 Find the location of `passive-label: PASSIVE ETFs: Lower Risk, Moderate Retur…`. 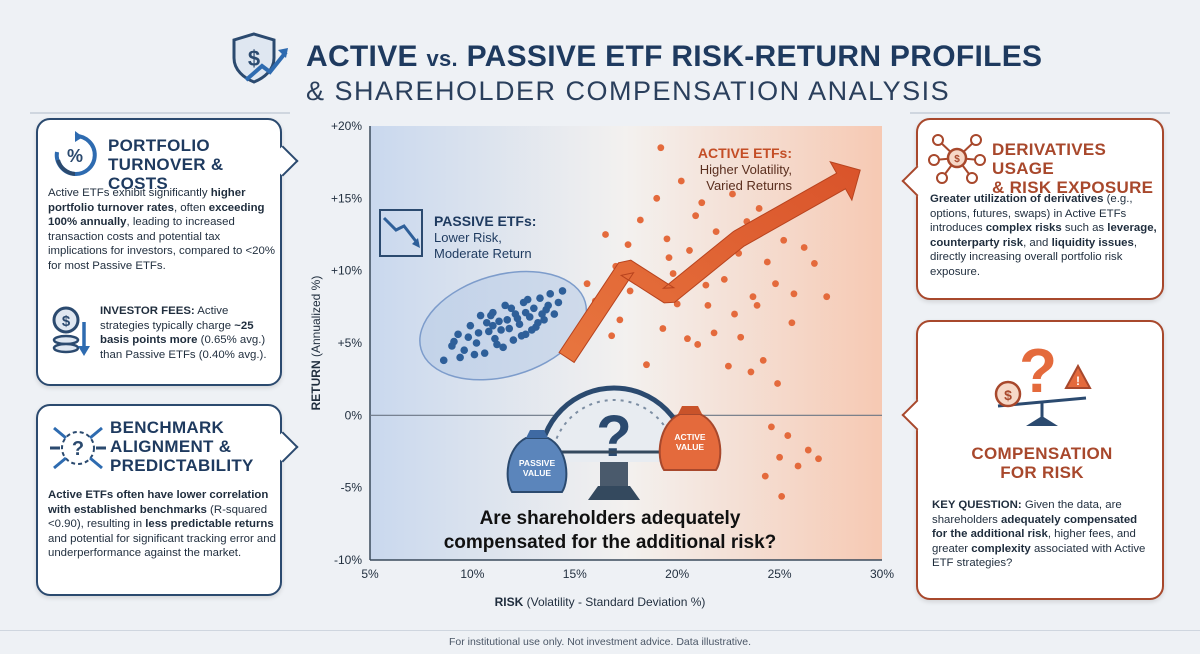

passive-label: PASSIVE ETFs: Lower Risk, Moderate Retur… is located at coordinates (457, 235).